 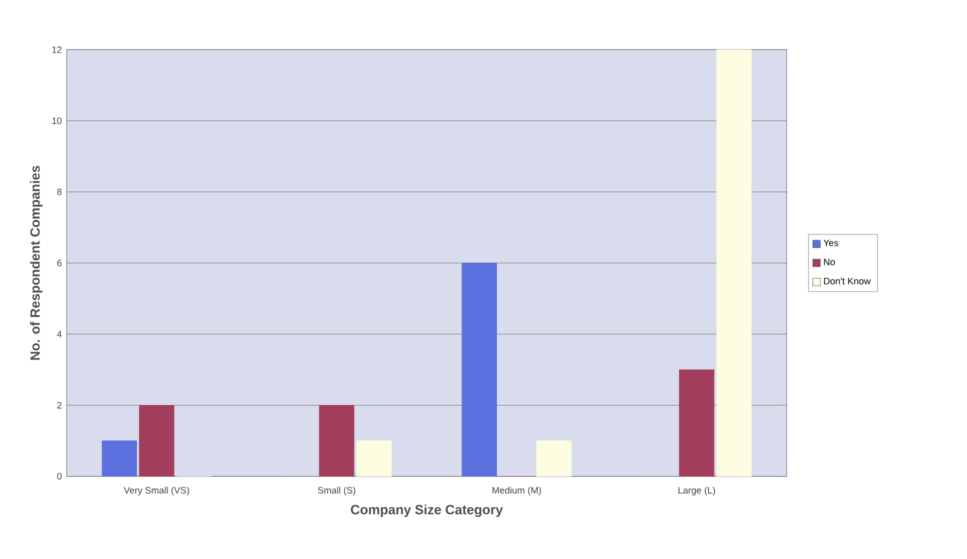 I want to click on y-tick-label: 0, so click(x=59, y=476).